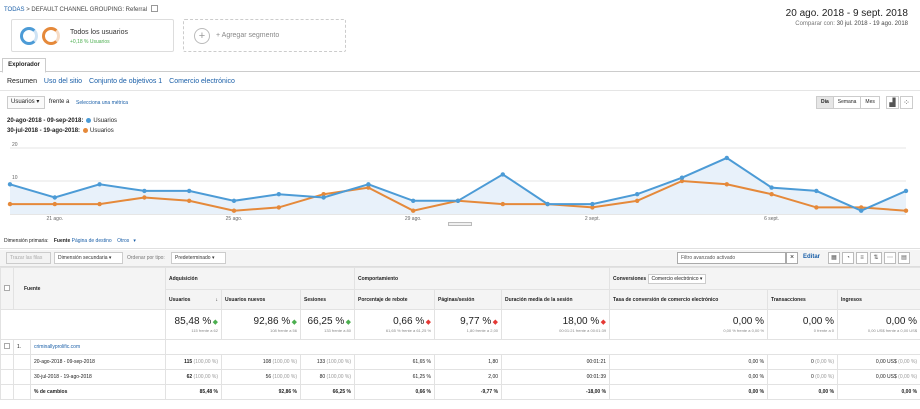  I want to click on col-users-header: Usuarios ↓, so click(194, 299).